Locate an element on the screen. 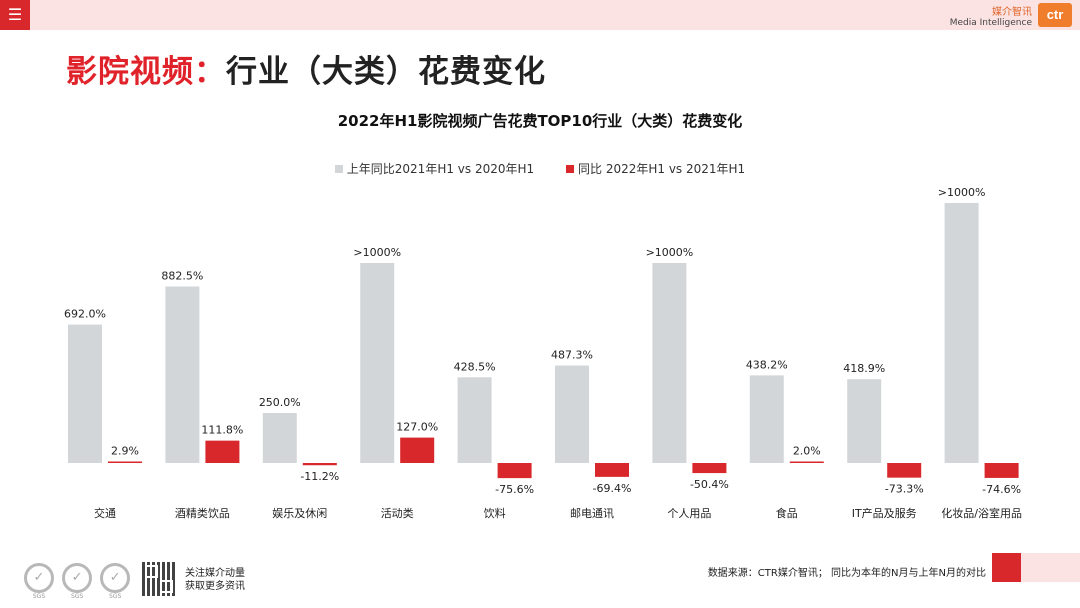 This screenshot has width=1080, height=608. category-label: 食品 is located at coordinates (787, 513).